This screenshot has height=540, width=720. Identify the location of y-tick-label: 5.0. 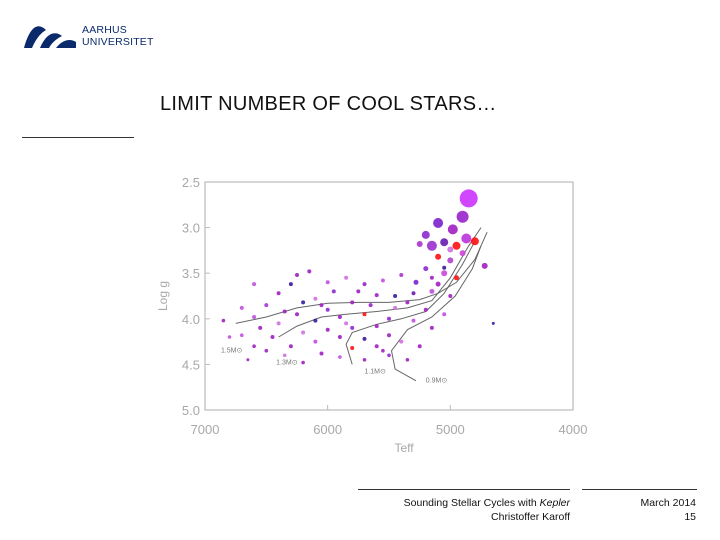
(191, 410).